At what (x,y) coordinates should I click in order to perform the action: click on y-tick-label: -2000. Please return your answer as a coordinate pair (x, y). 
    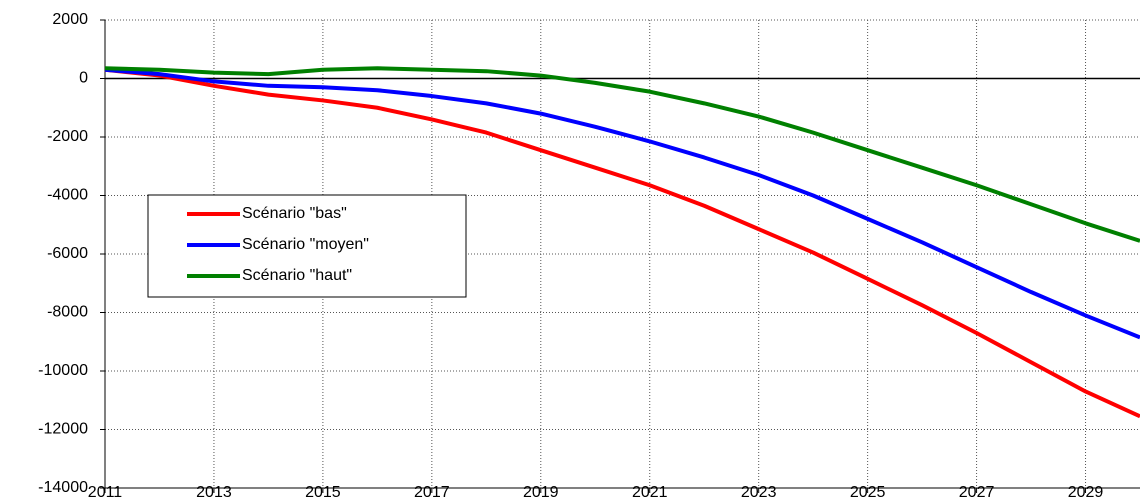
    Looking at the image, I should click on (67, 136).